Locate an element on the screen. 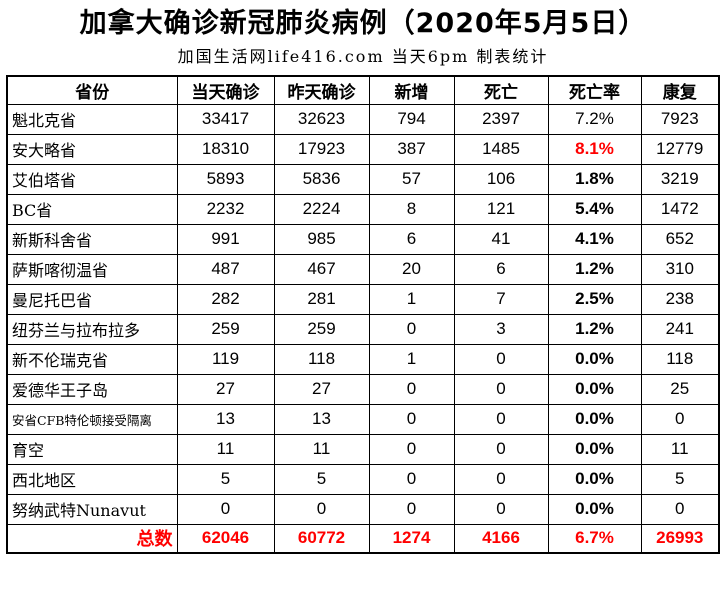  province-cell: 萨斯喀彻温省 is located at coordinates (92, 269).